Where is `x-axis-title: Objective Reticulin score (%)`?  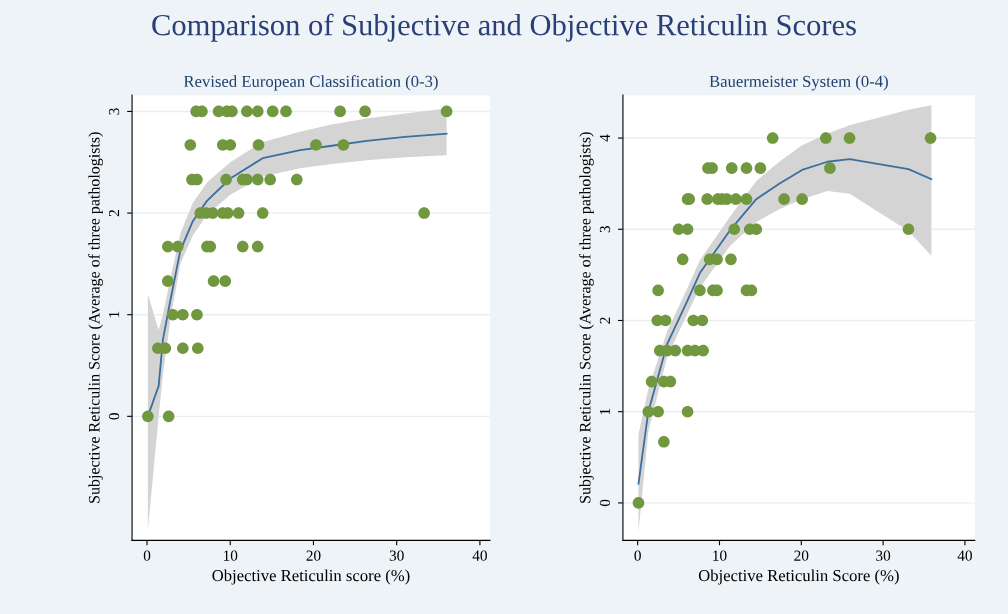 x-axis-title: Objective Reticulin score (%) is located at coordinates (311, 577).